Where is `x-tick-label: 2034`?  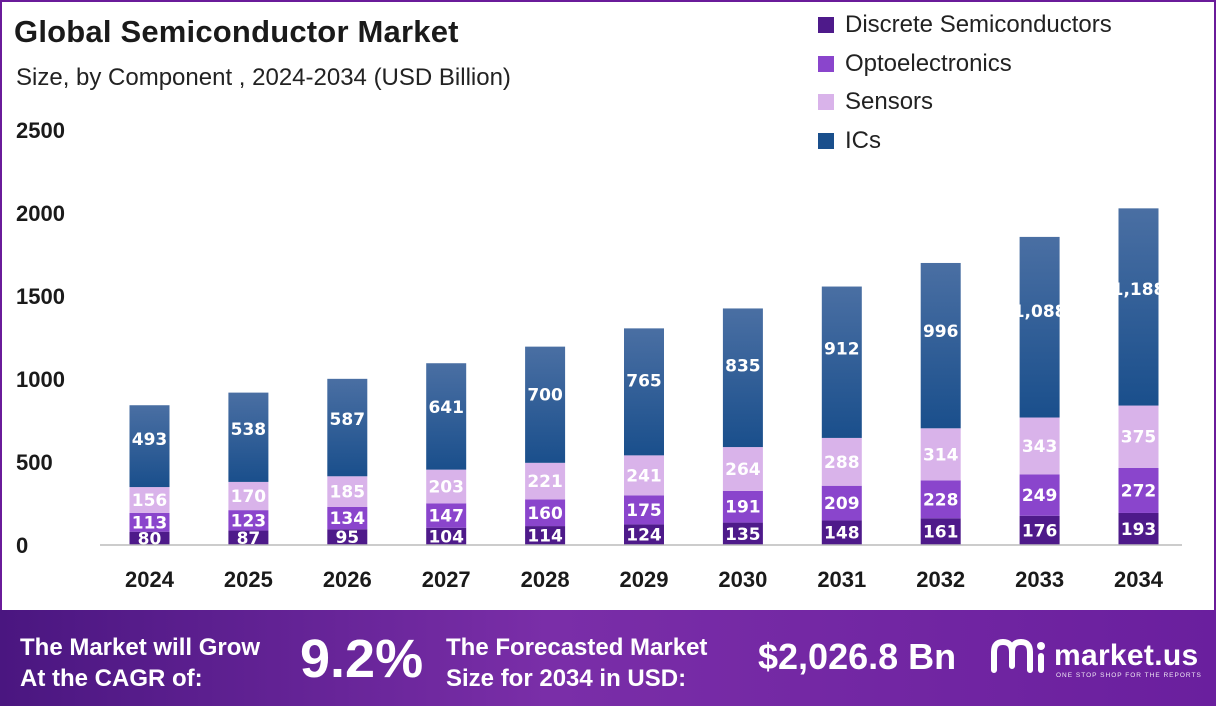 x-tick-label: 2034 is located at coordinates (1139, 579).